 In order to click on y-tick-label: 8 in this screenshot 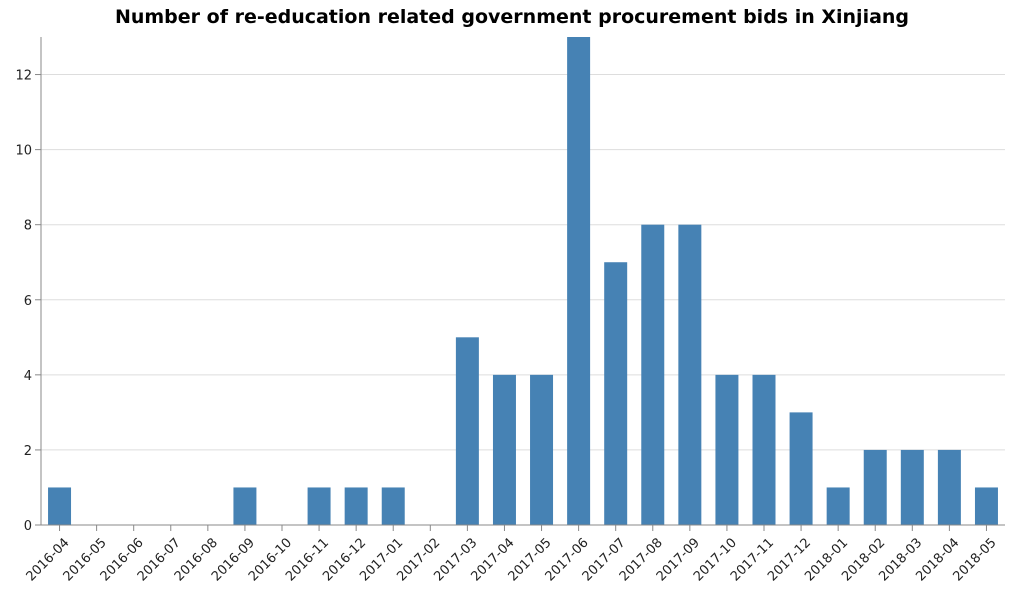, I will do `click(28, 226)`.